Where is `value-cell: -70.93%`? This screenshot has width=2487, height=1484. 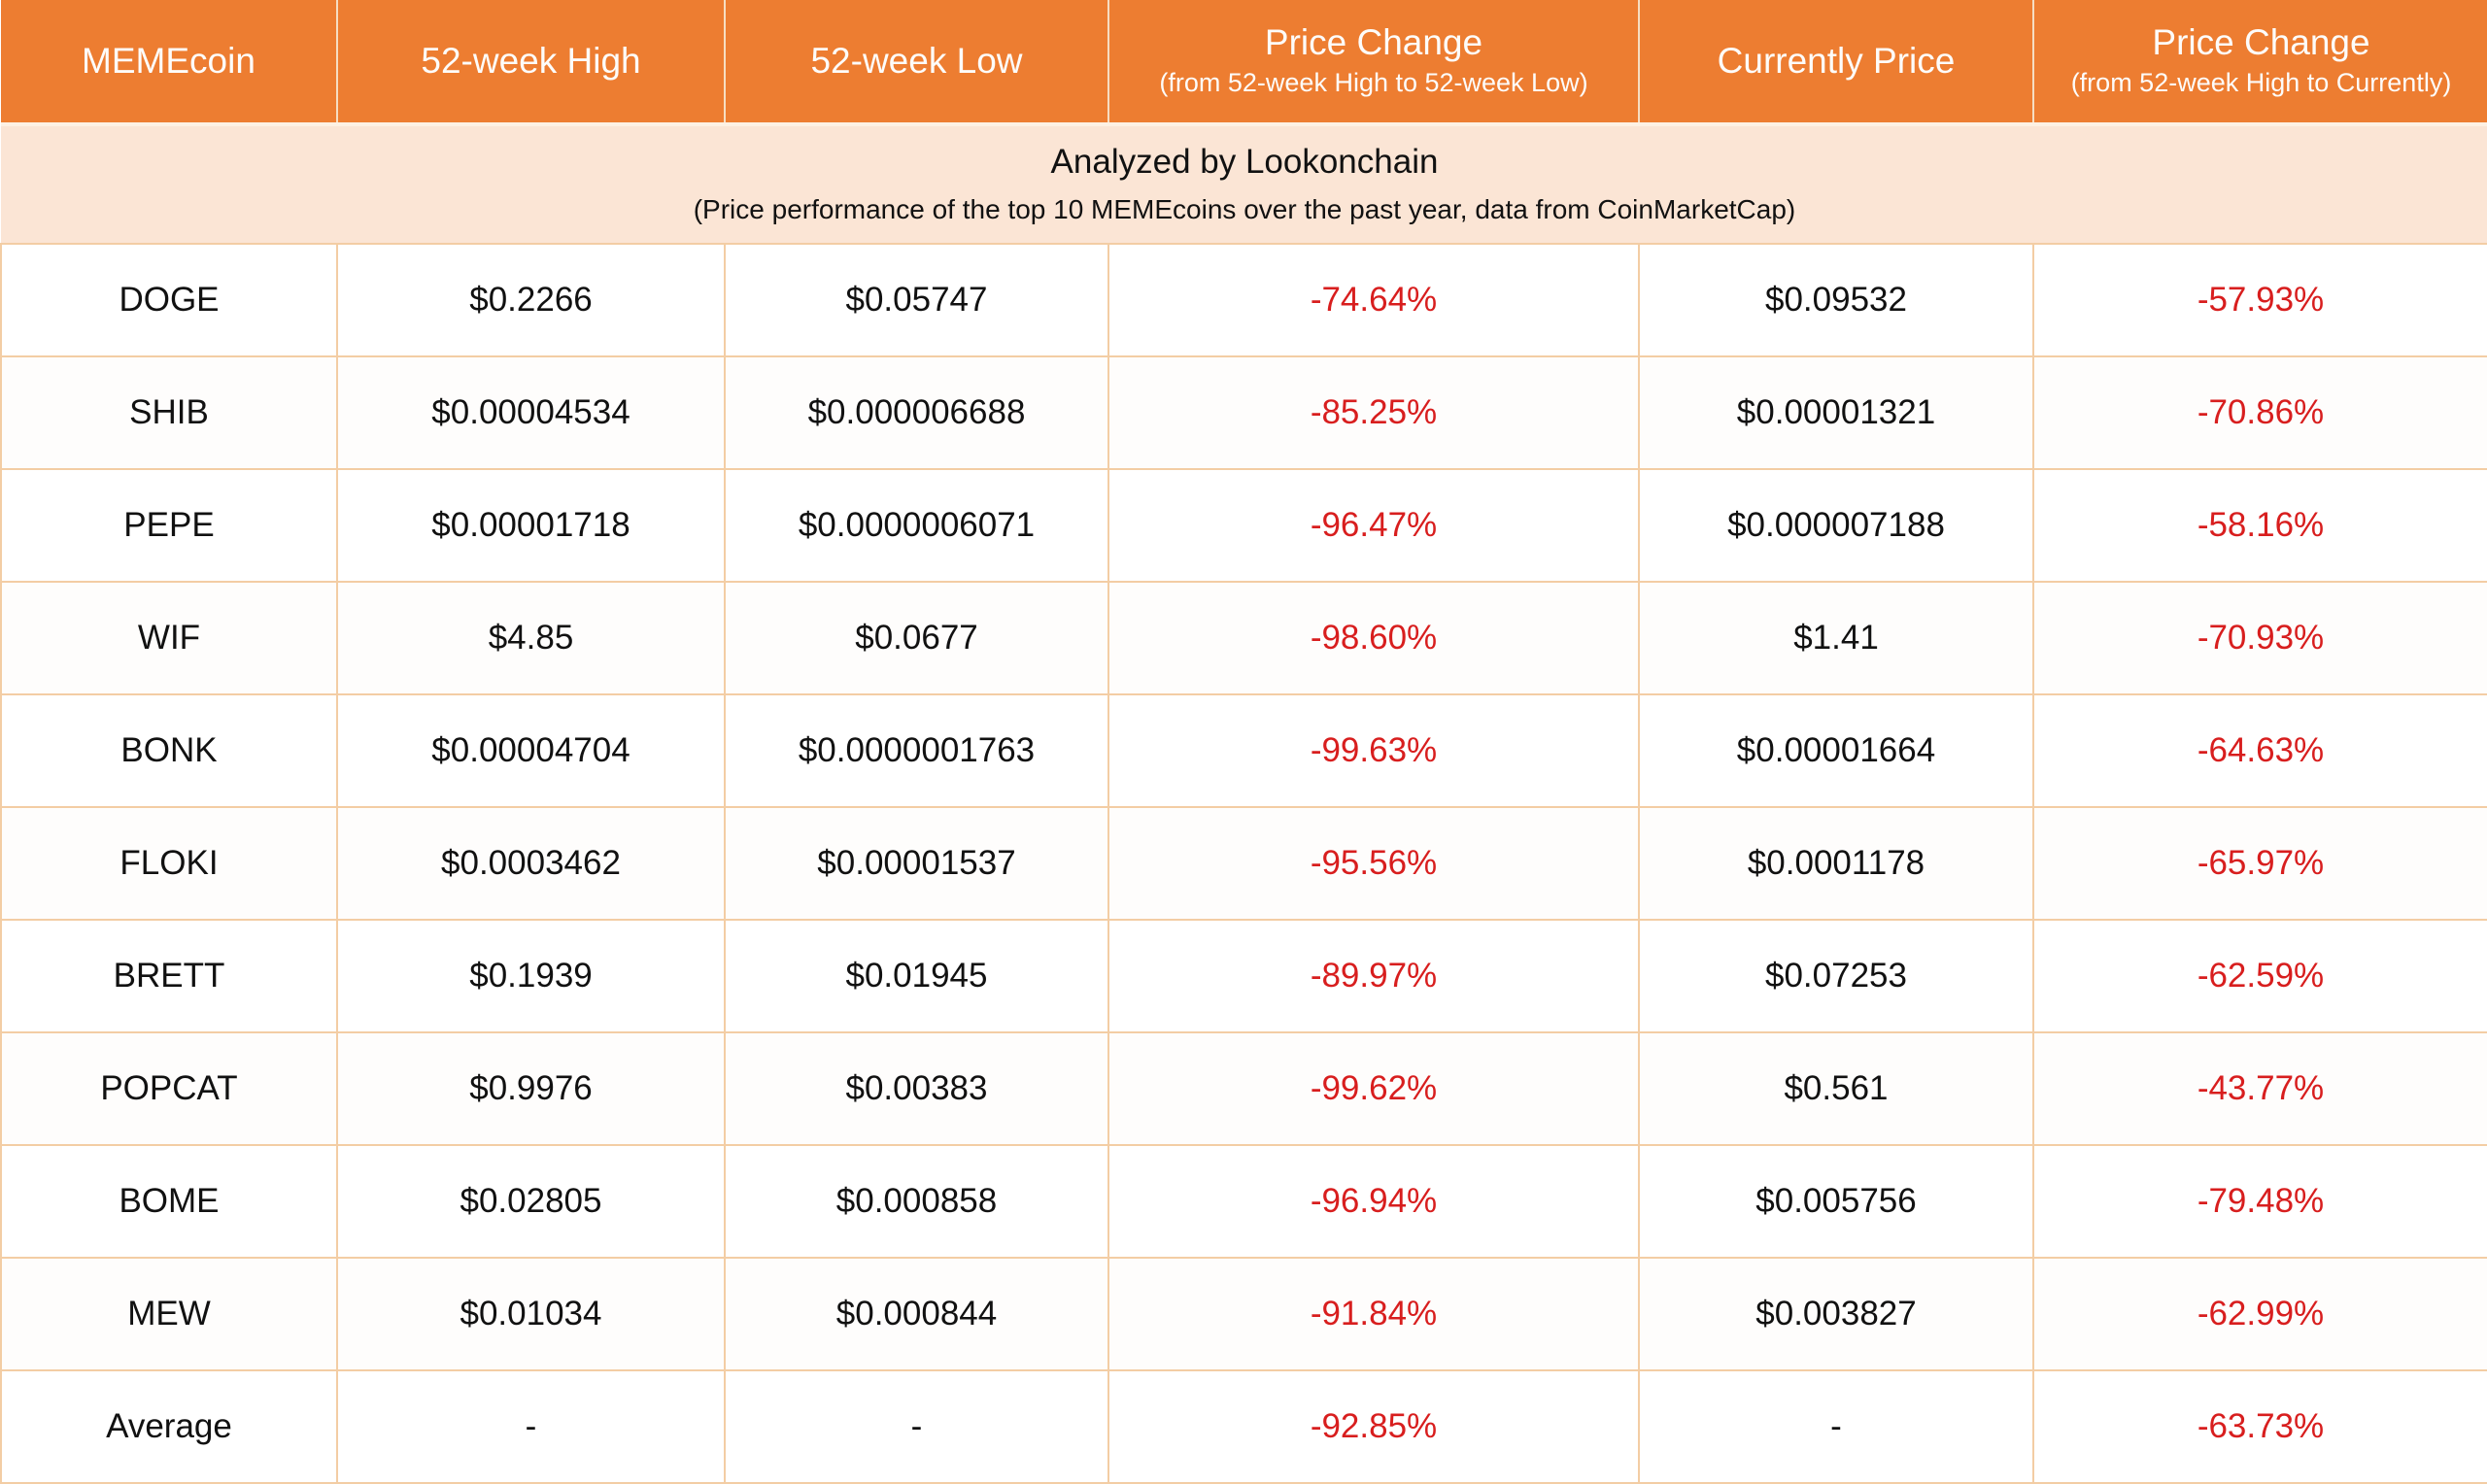
value-cell: -70.93% is located at coordinates (2259, 638).